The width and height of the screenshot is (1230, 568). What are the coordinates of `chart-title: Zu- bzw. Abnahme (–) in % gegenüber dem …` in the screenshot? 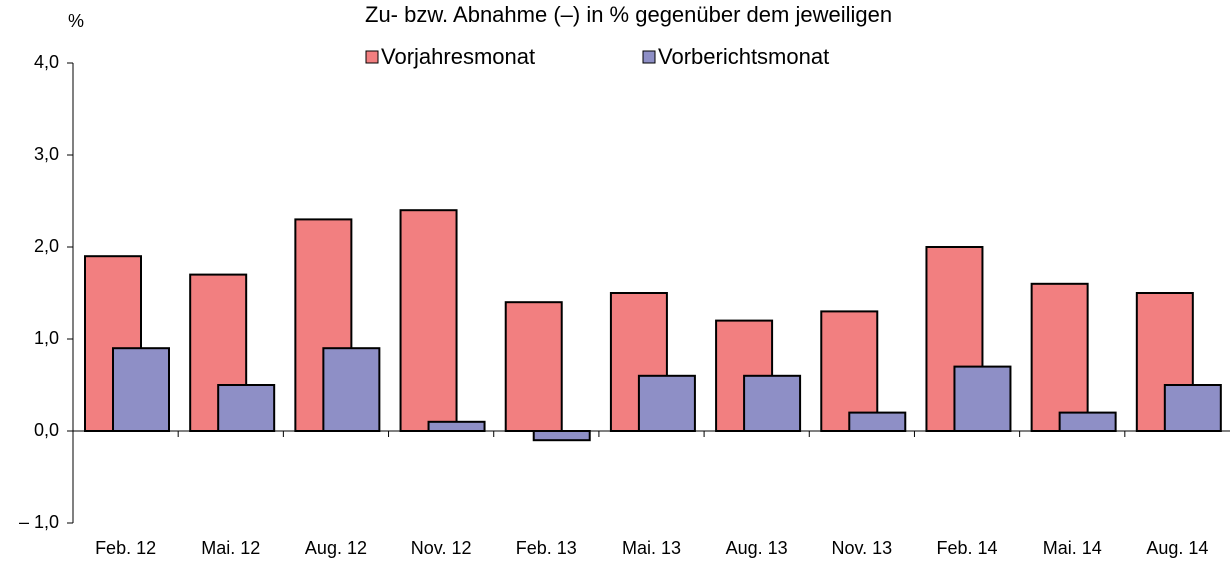 It's located at (628, 14).